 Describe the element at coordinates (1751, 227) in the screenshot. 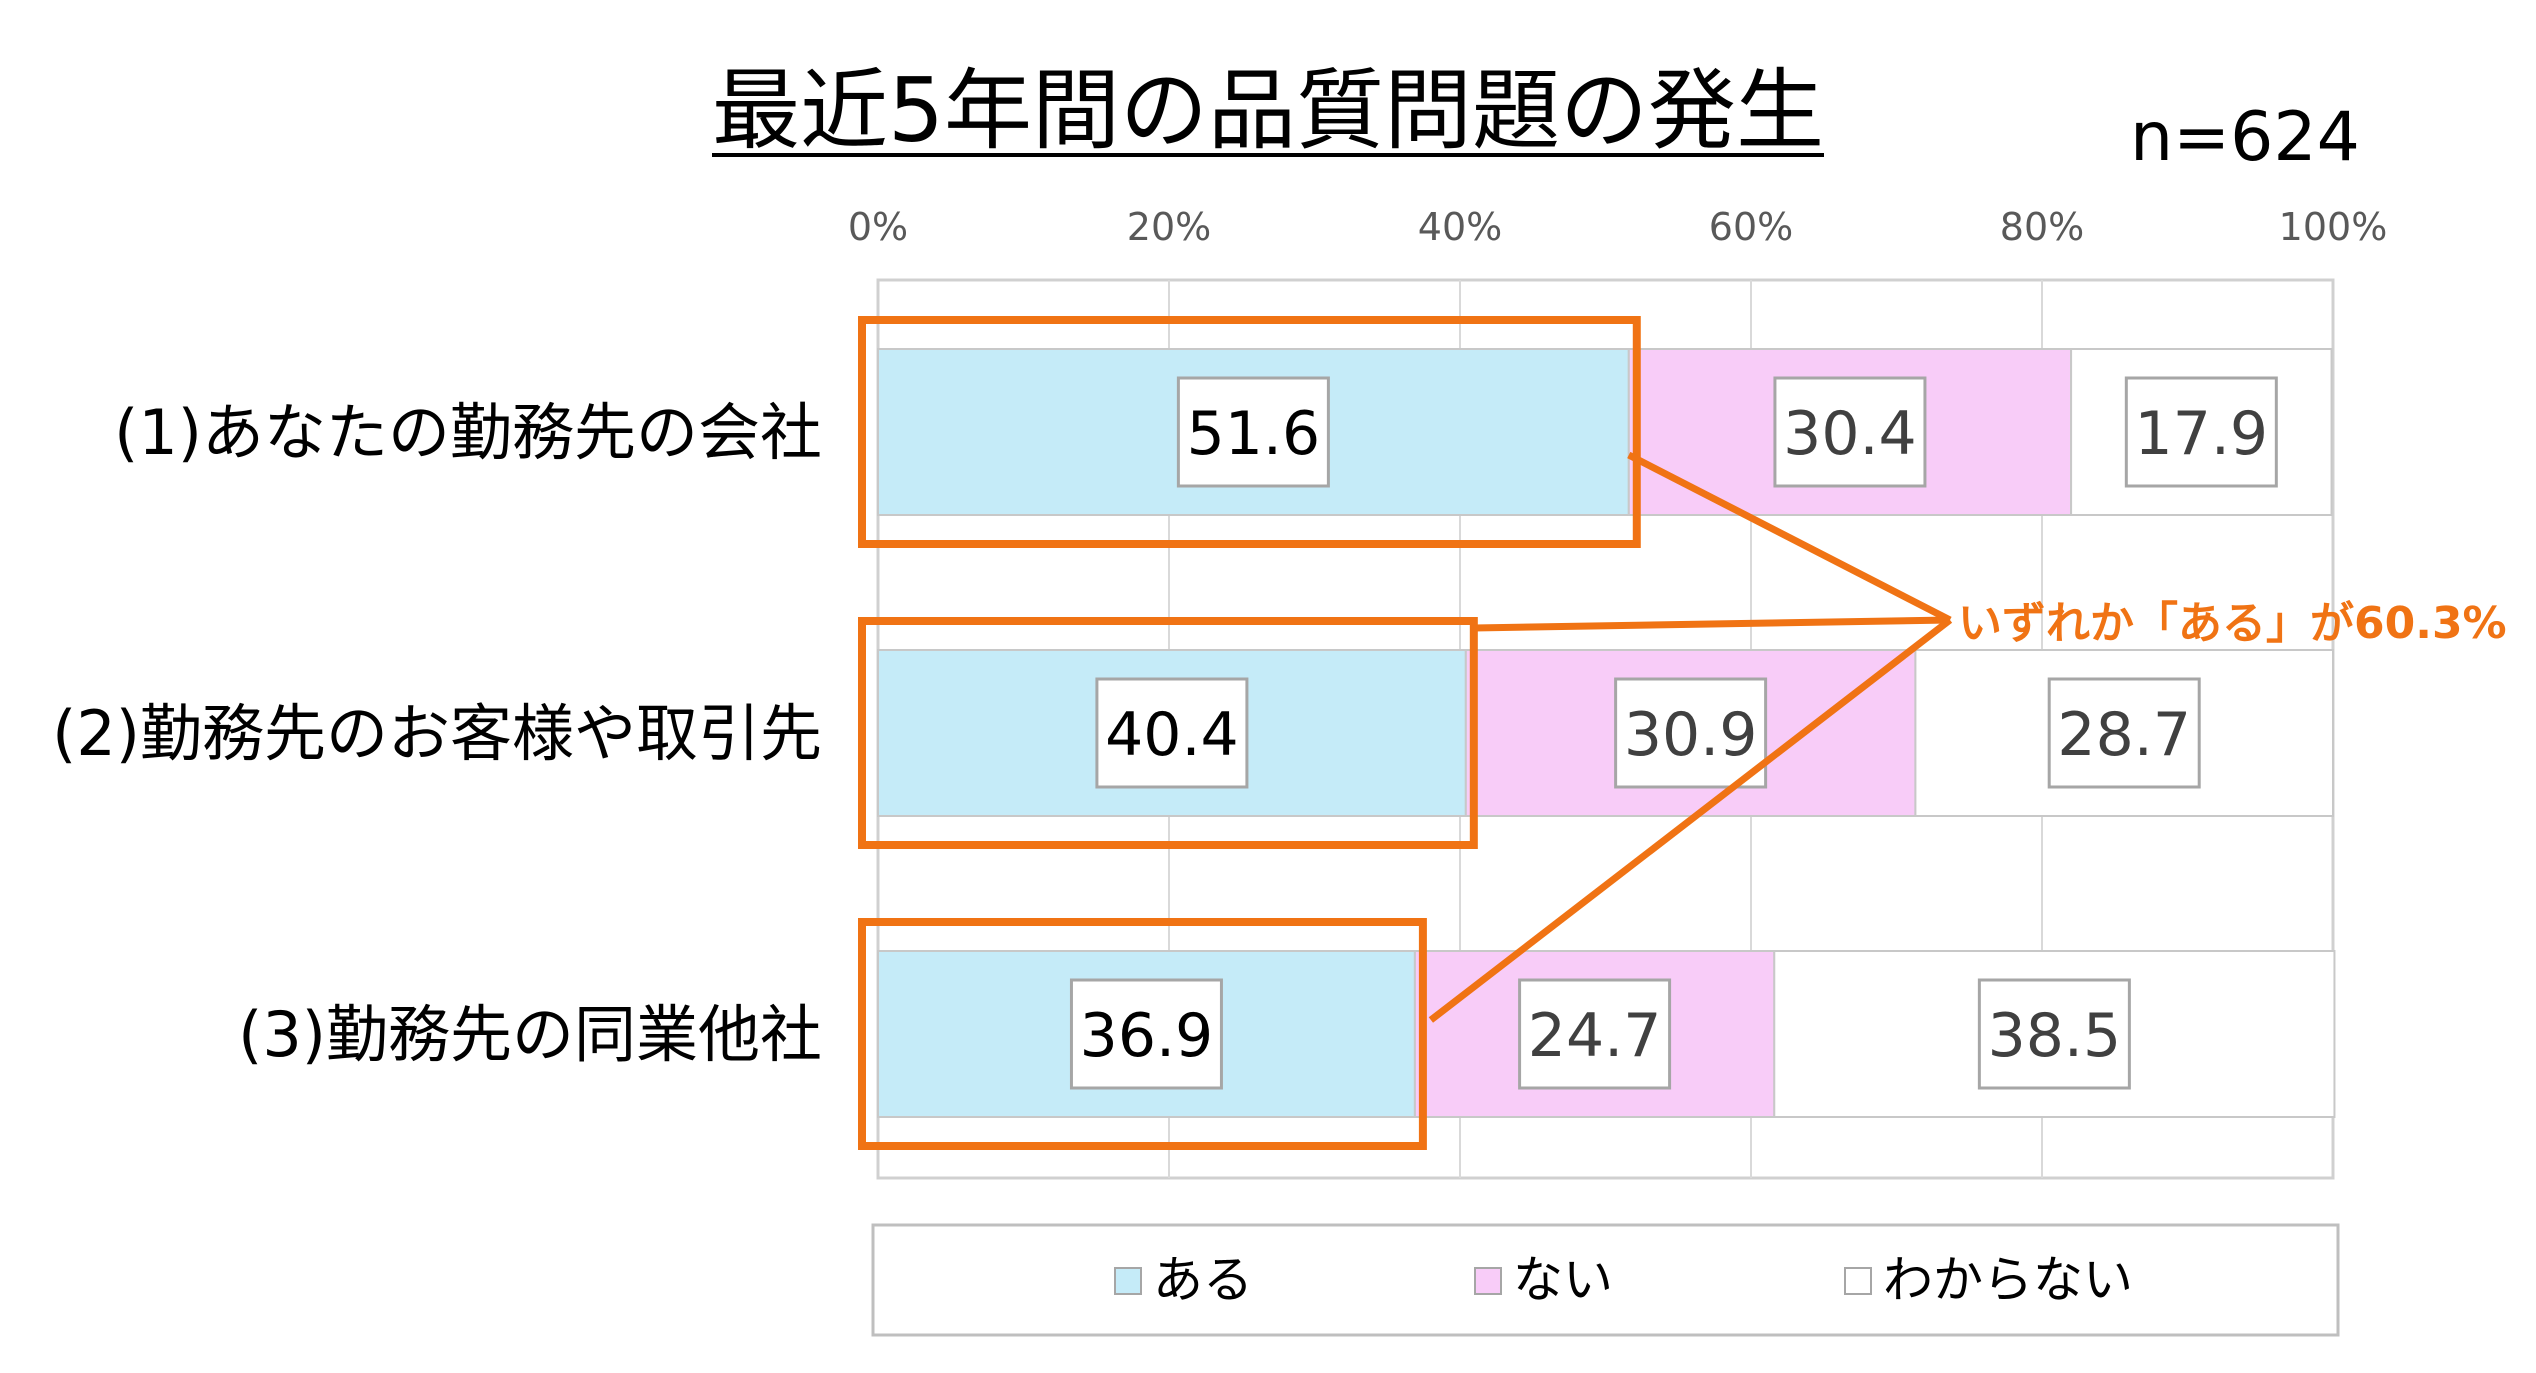

I see `x-tick-label: 60%` at that location.